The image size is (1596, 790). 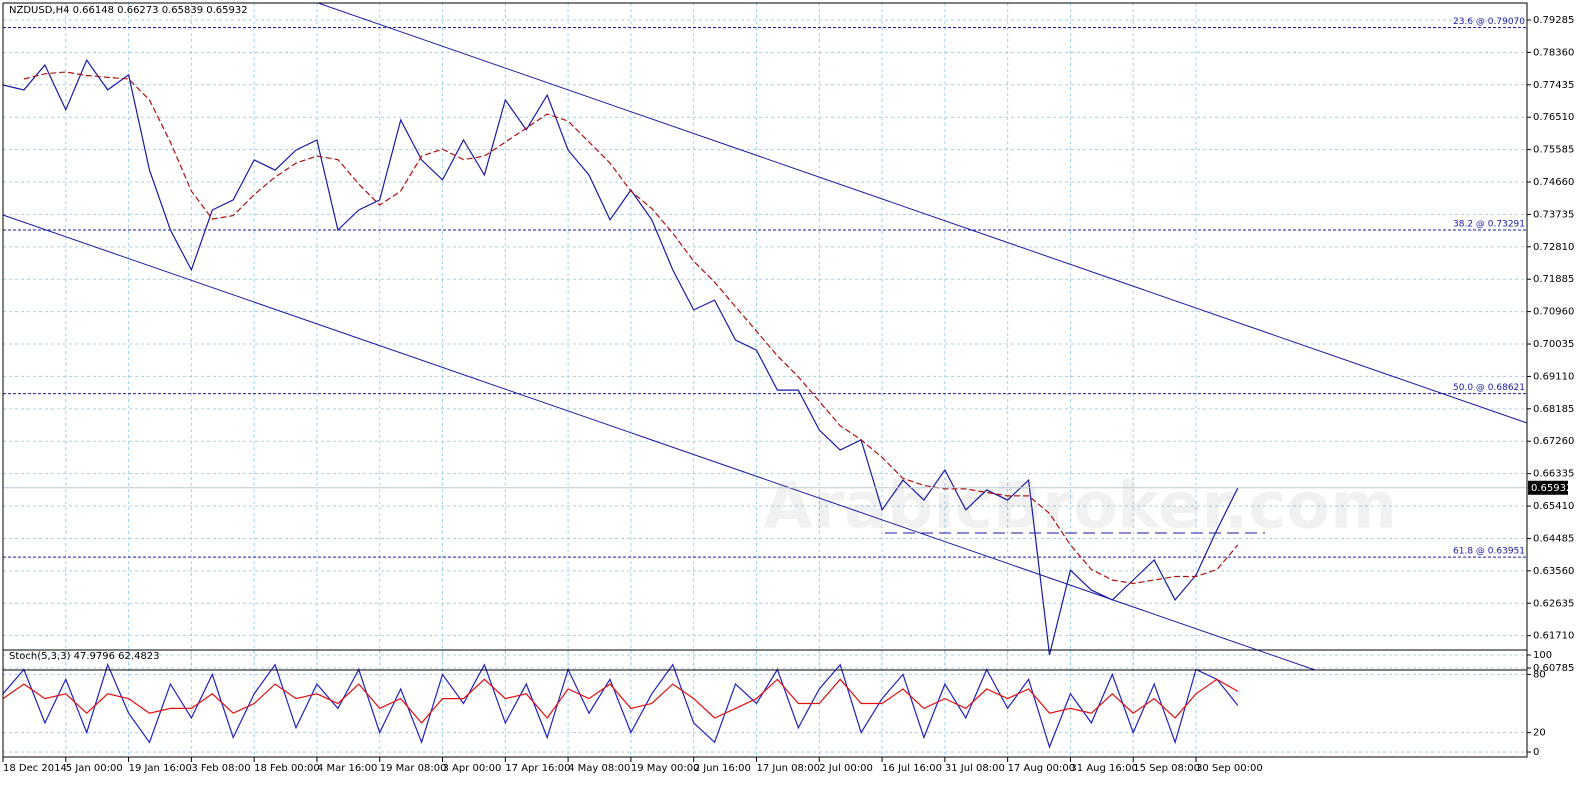 I want to click on y-tick-label: 100, so click(x=1542, y=655).